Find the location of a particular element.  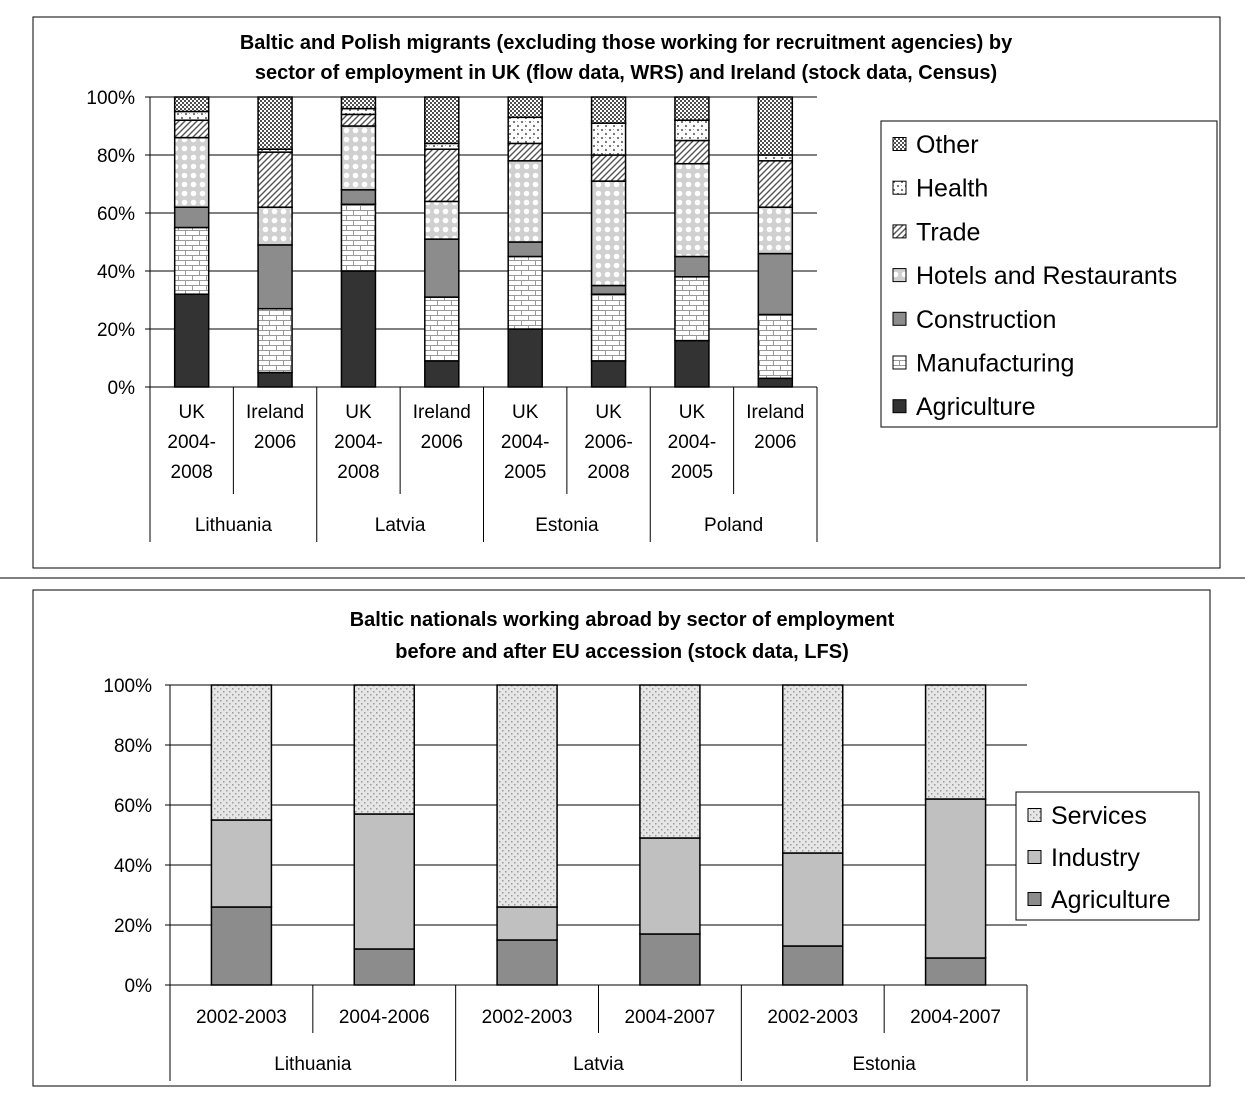

legend-label-industry: Industry is located at coordinates (1095, 858).